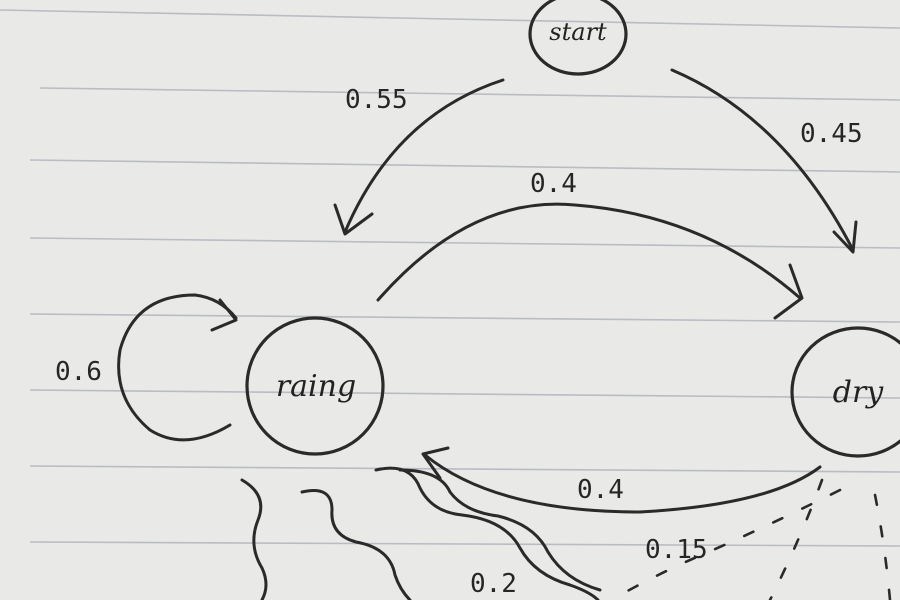 This screenshot has height=600, width=900. I want to click on edge-raining-to-dry-label: 0.4, so click(553, 184).